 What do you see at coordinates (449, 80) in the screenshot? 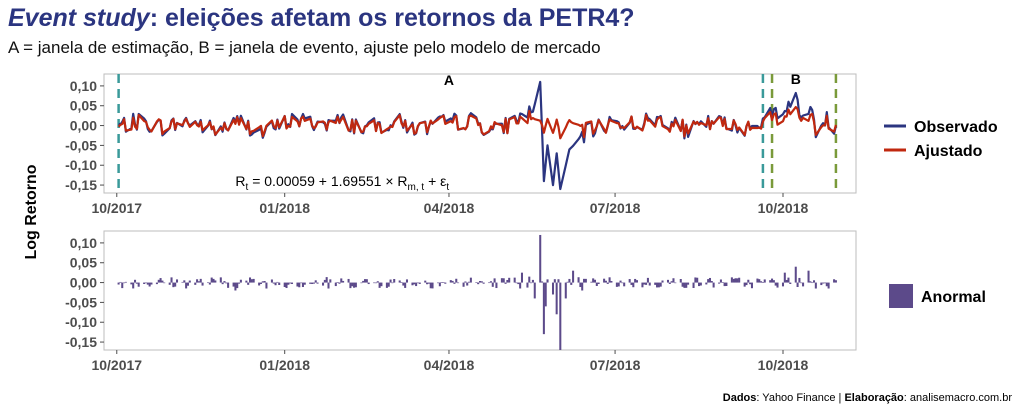
I see `annotation-a: A` at bounding box center [449, 80].